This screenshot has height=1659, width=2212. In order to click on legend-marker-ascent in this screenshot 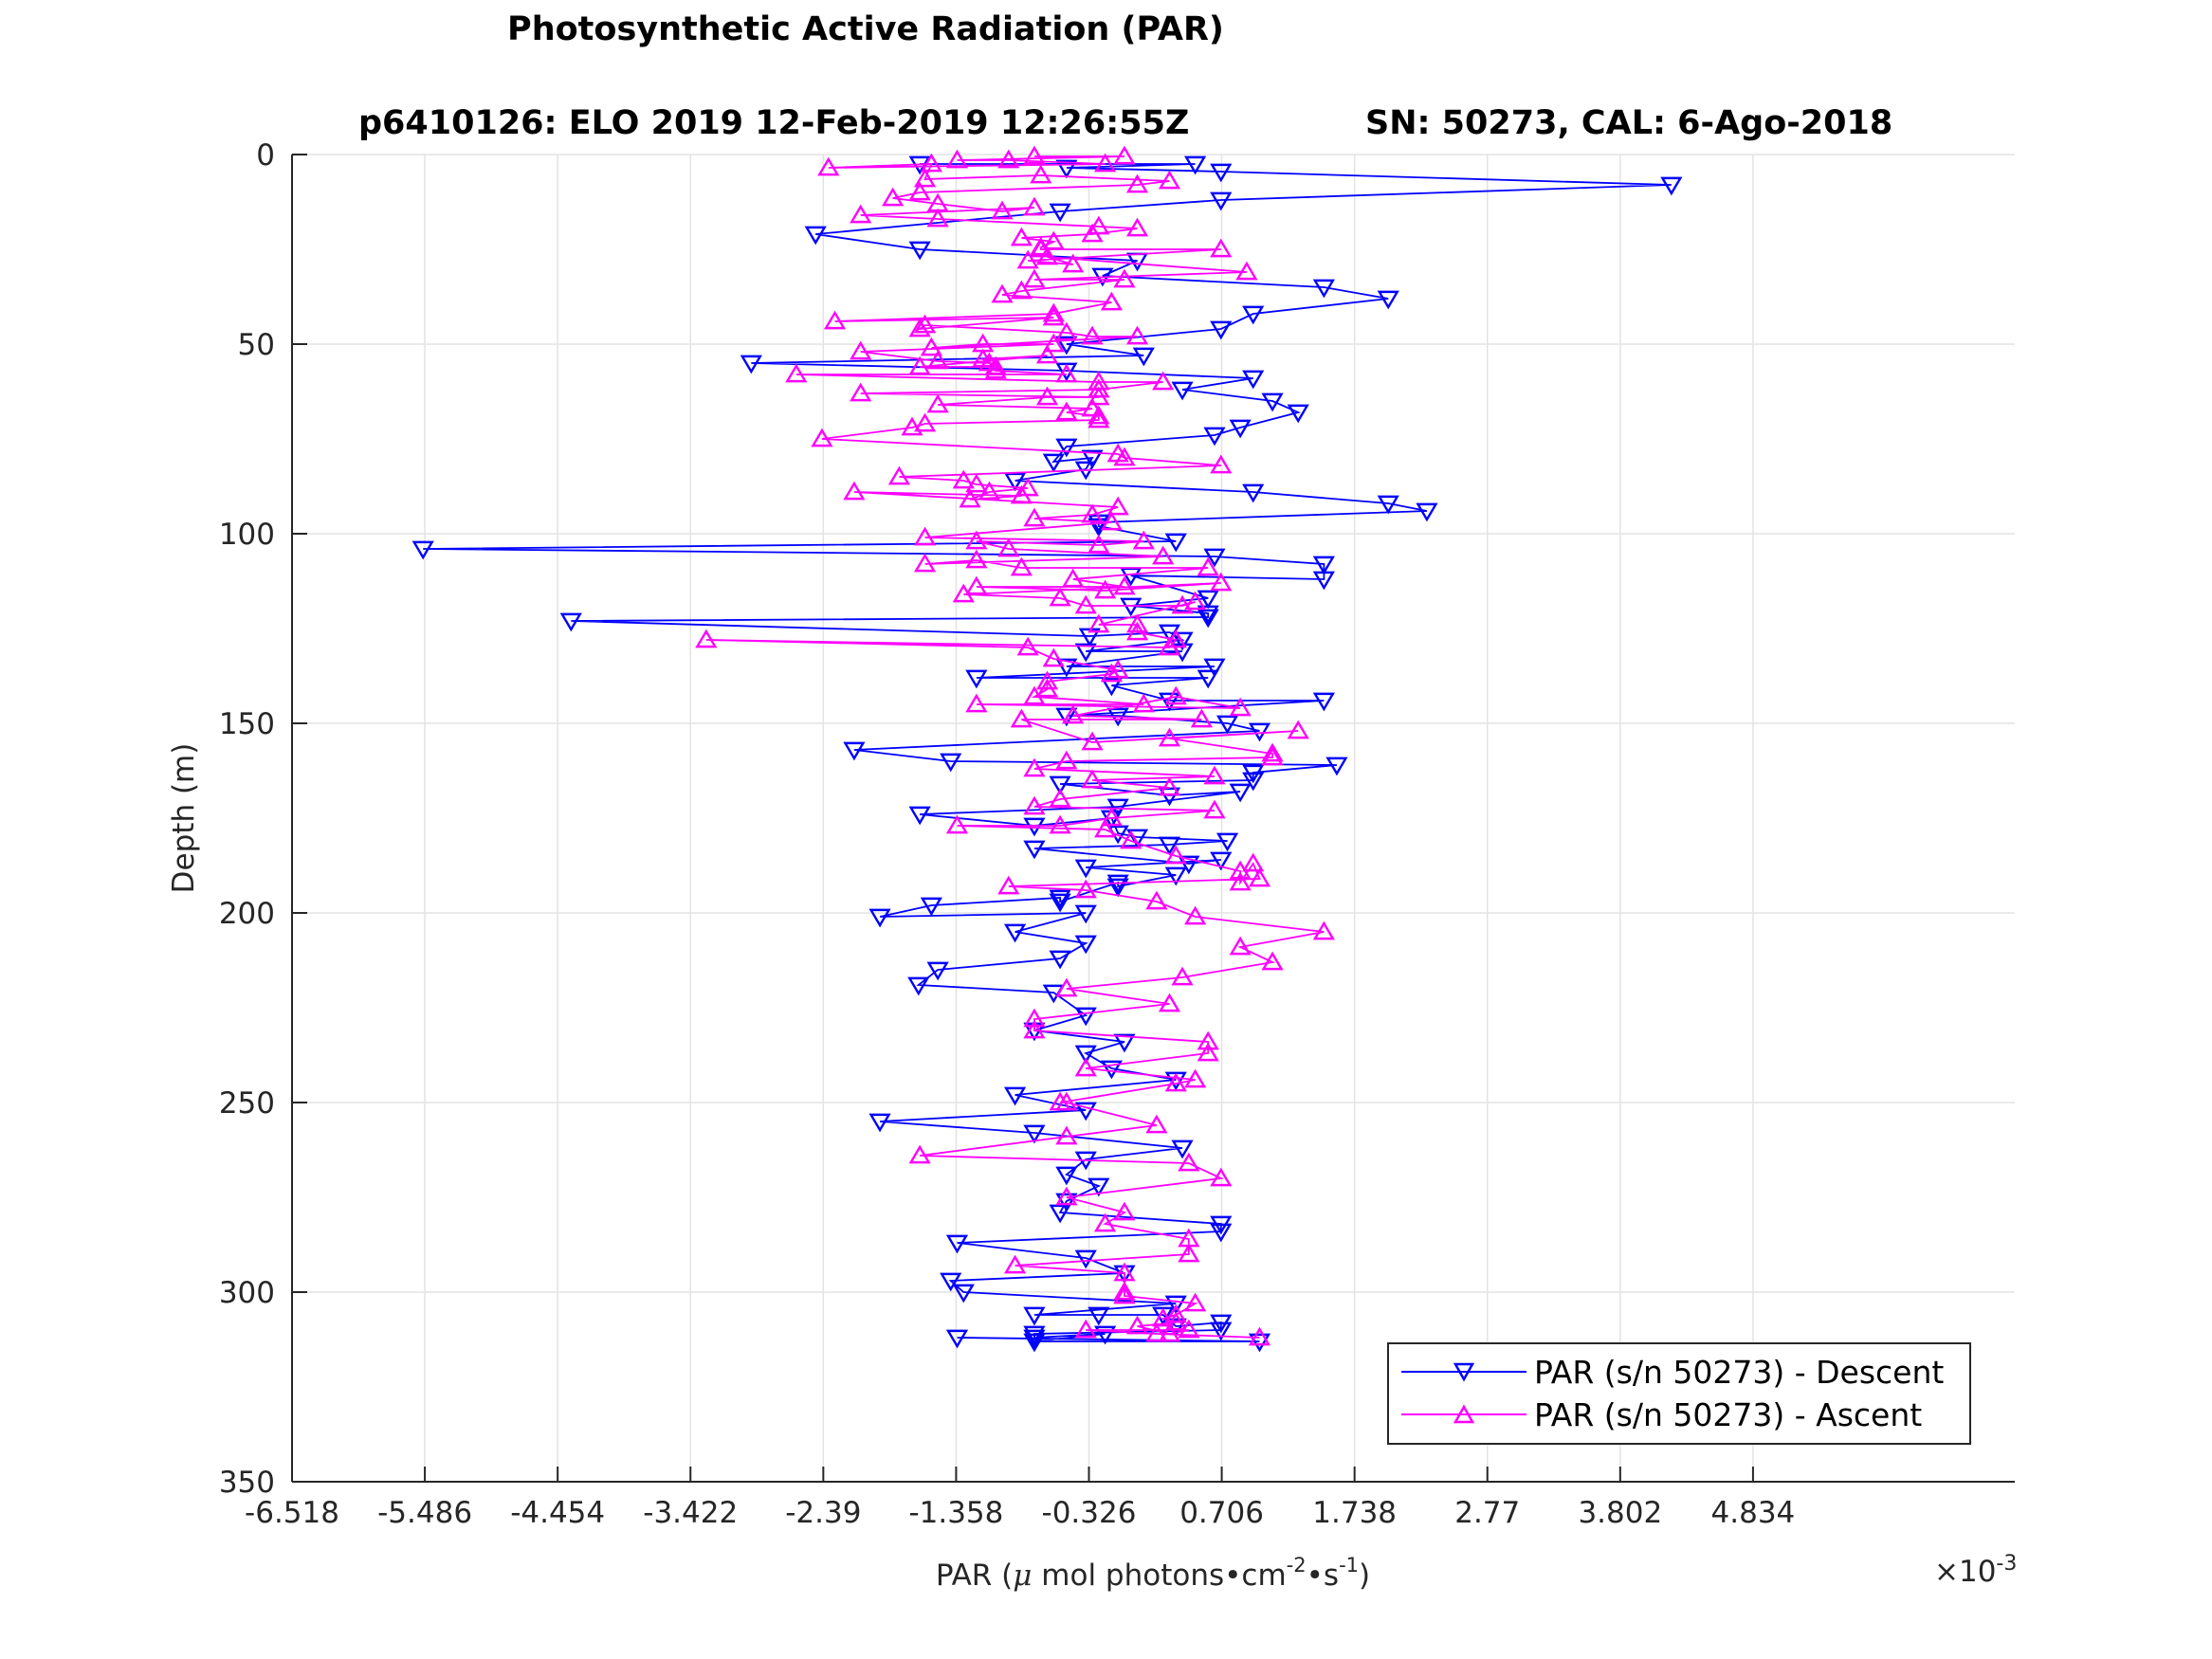, I will do `click(1464, 1414)`.